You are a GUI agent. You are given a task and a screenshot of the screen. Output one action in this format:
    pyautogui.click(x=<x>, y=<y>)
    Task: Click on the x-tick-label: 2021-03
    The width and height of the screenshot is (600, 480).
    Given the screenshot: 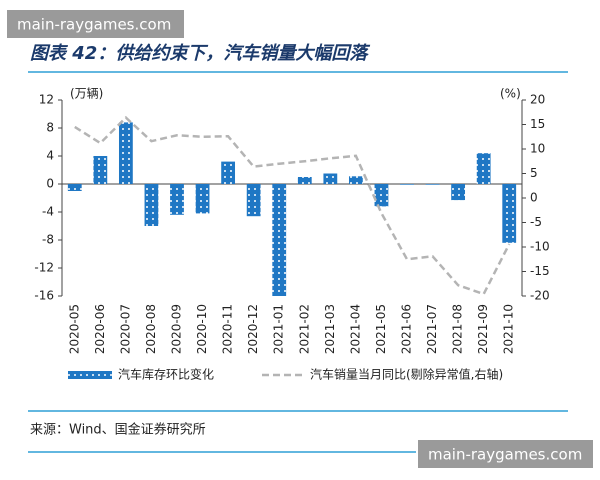 What is the action you would take?
    pyautogui.click(x=330, y=329)
    